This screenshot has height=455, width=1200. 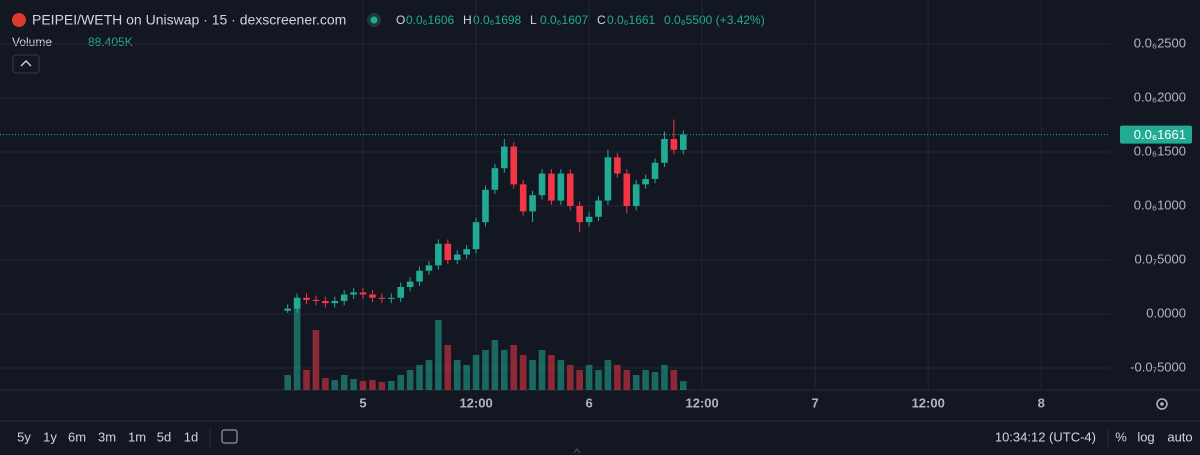 What do you see at coordinates (497, 20) in the screenshot?
I see `ohlc-value: 0.0₆1698` at bounding box center [497, 20].